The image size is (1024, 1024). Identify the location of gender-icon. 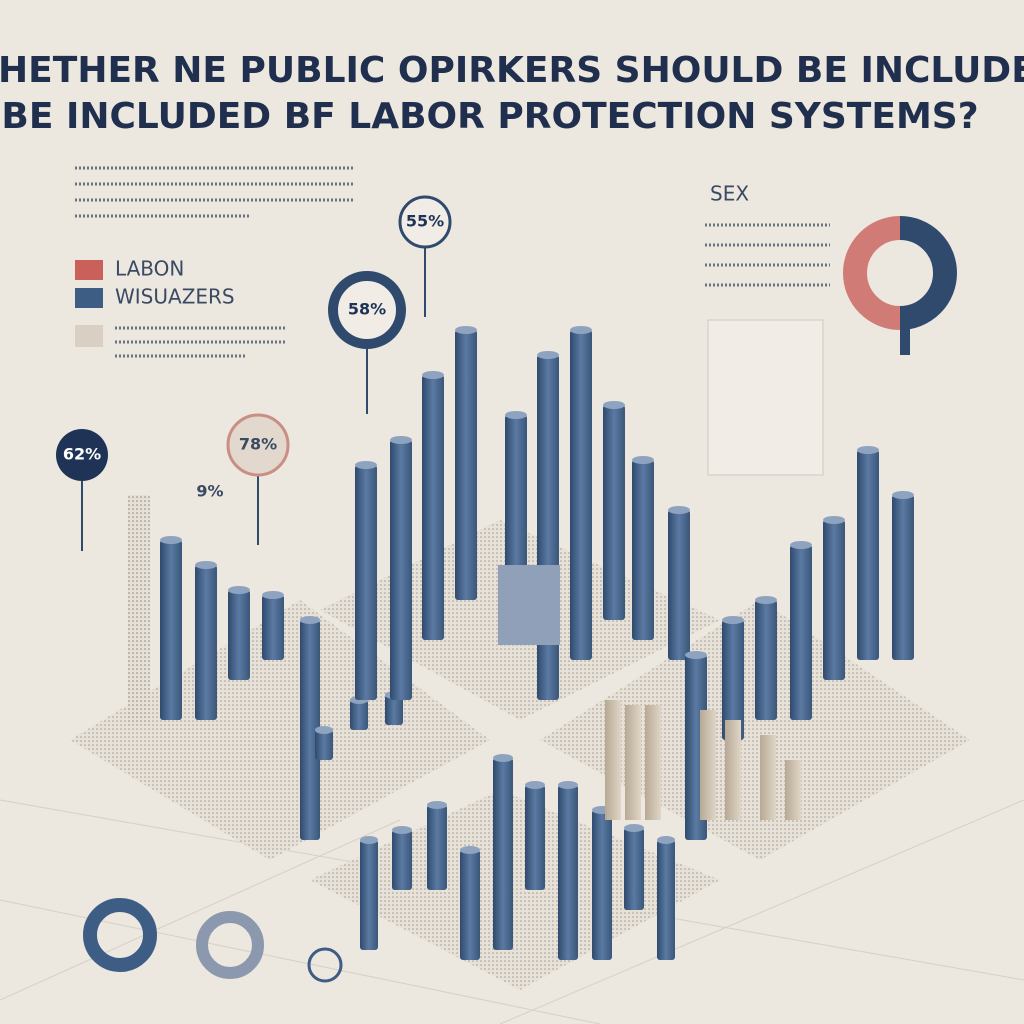
(900, 285).